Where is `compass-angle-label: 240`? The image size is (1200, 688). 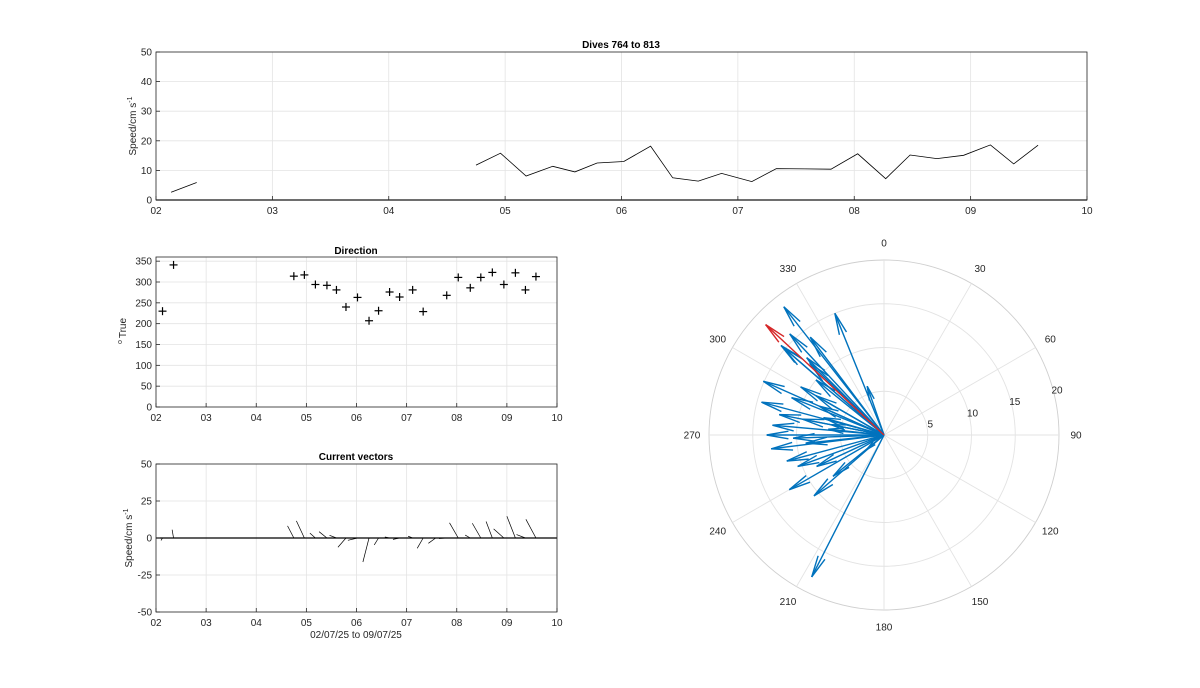 compass-angle-label: 240 is located at coordinates (717, 532).